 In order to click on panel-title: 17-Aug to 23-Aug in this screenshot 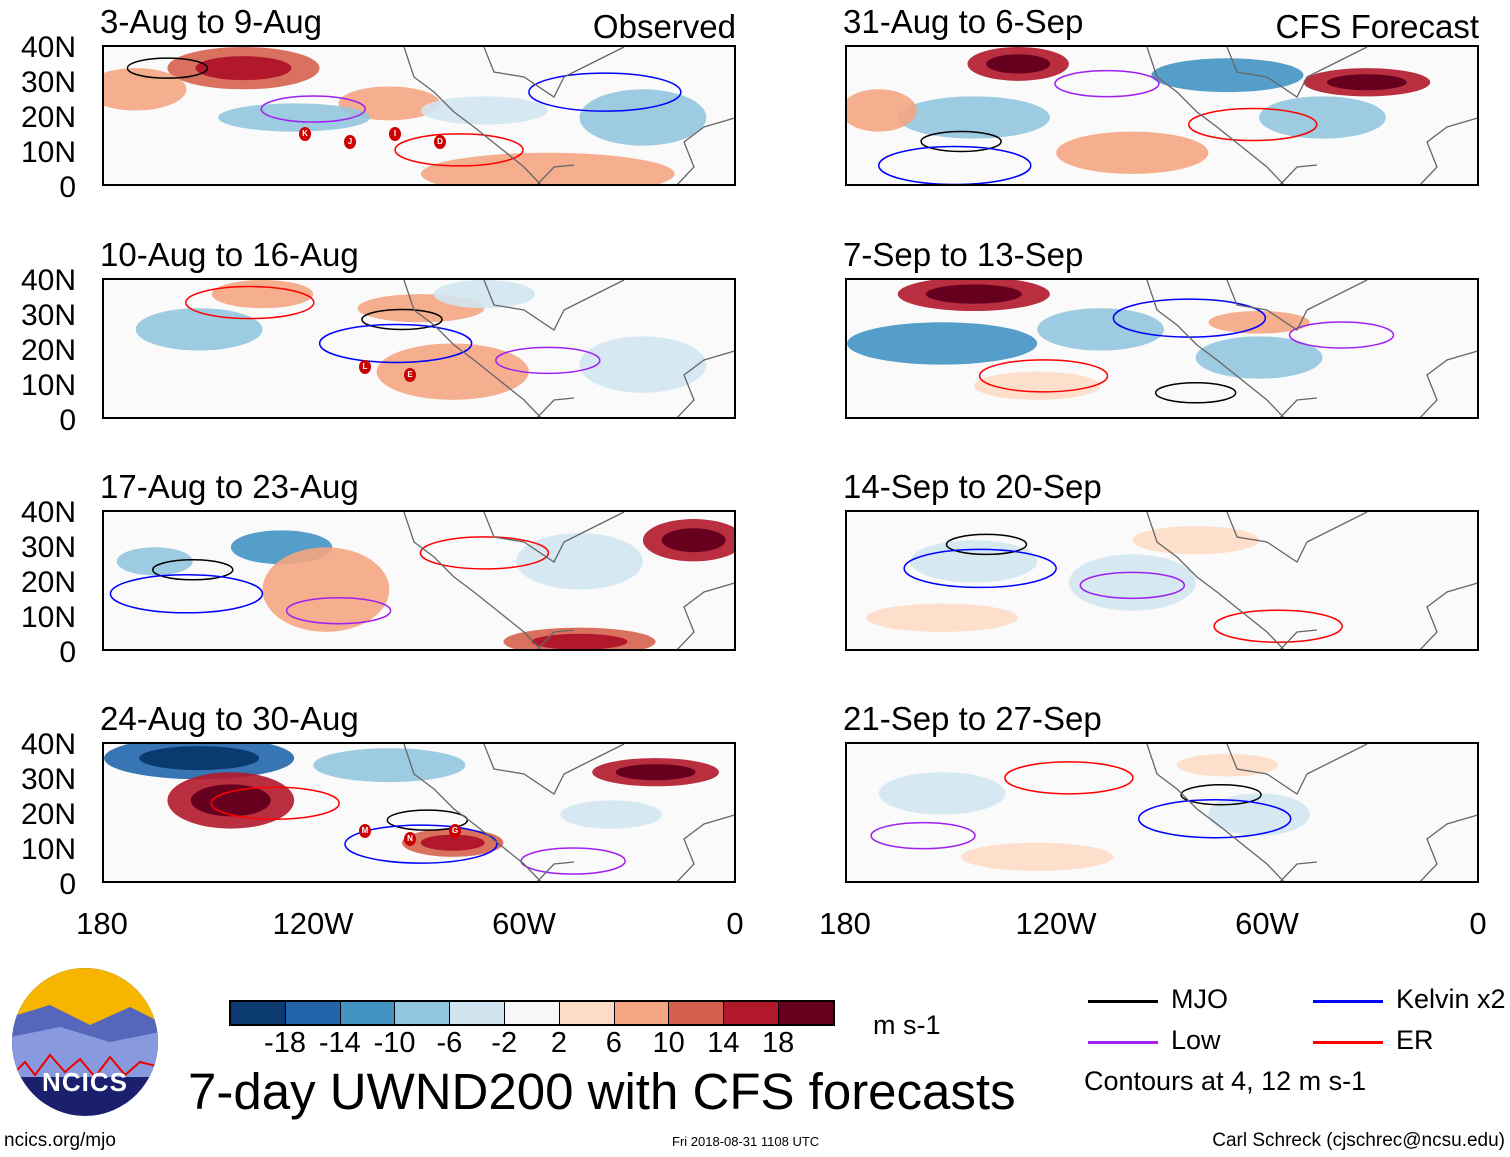, I will do `click(229, 486)`.